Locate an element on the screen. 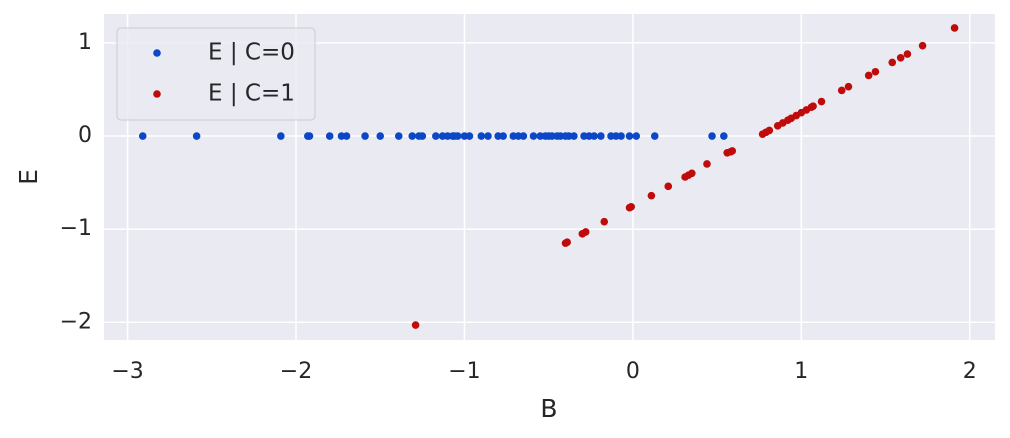 The width and height of the screenshot is (1010, 438). legend-label: E | C=1 is located at coordinates (251, 94).